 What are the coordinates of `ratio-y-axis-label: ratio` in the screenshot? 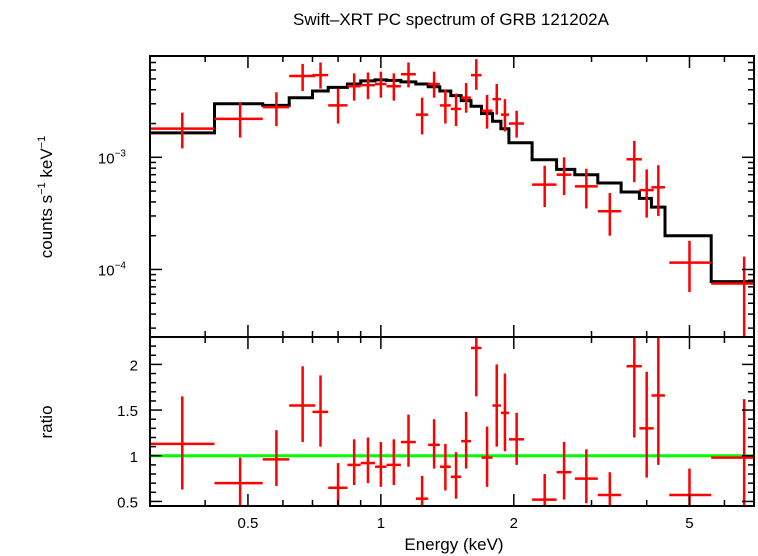 It's located at (46, 421).